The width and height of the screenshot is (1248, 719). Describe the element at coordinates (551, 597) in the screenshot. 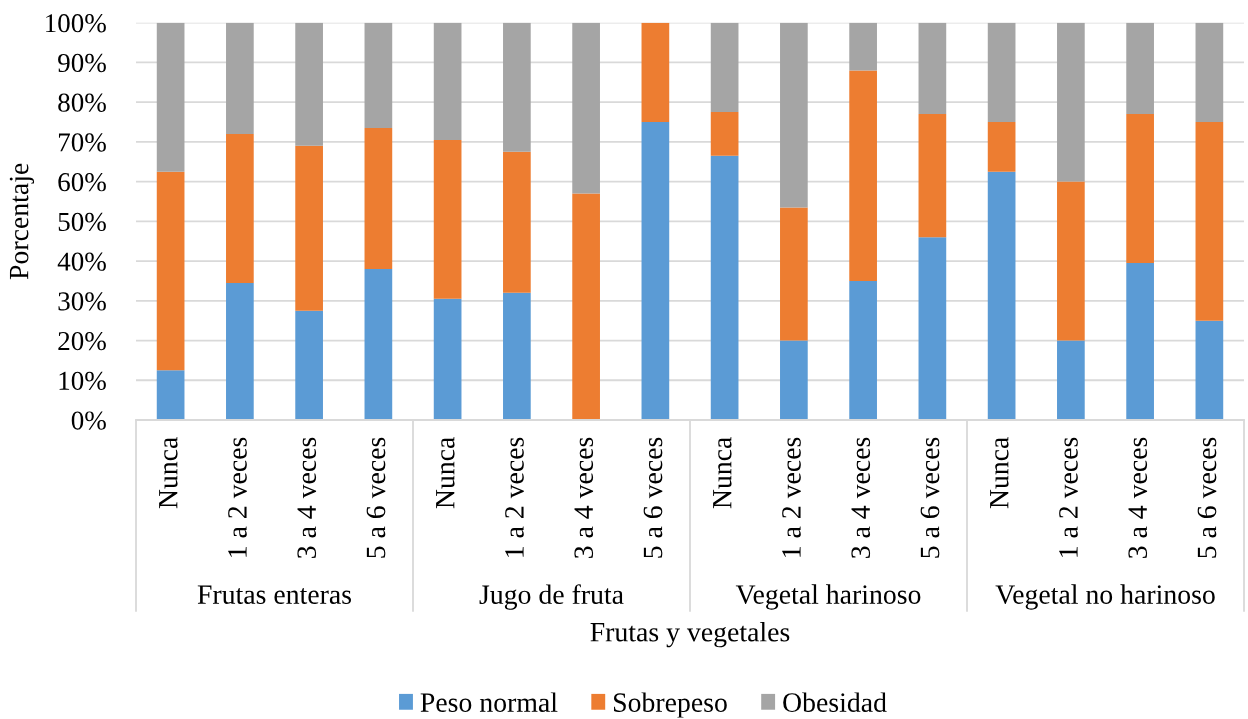

I see `text: Jugo de fruta` at that location.